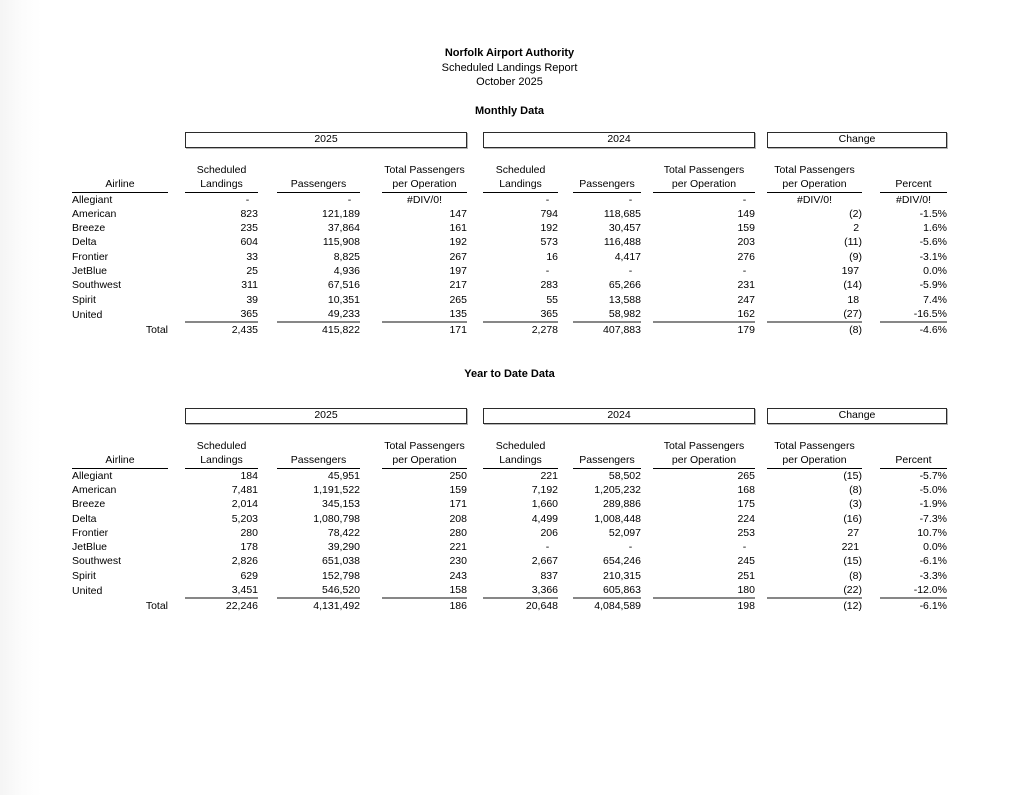  What do you see at coordinates (933, 575) in the screenshot?
I see `value-cell: -3.3%` at bounding box center [933, 575].